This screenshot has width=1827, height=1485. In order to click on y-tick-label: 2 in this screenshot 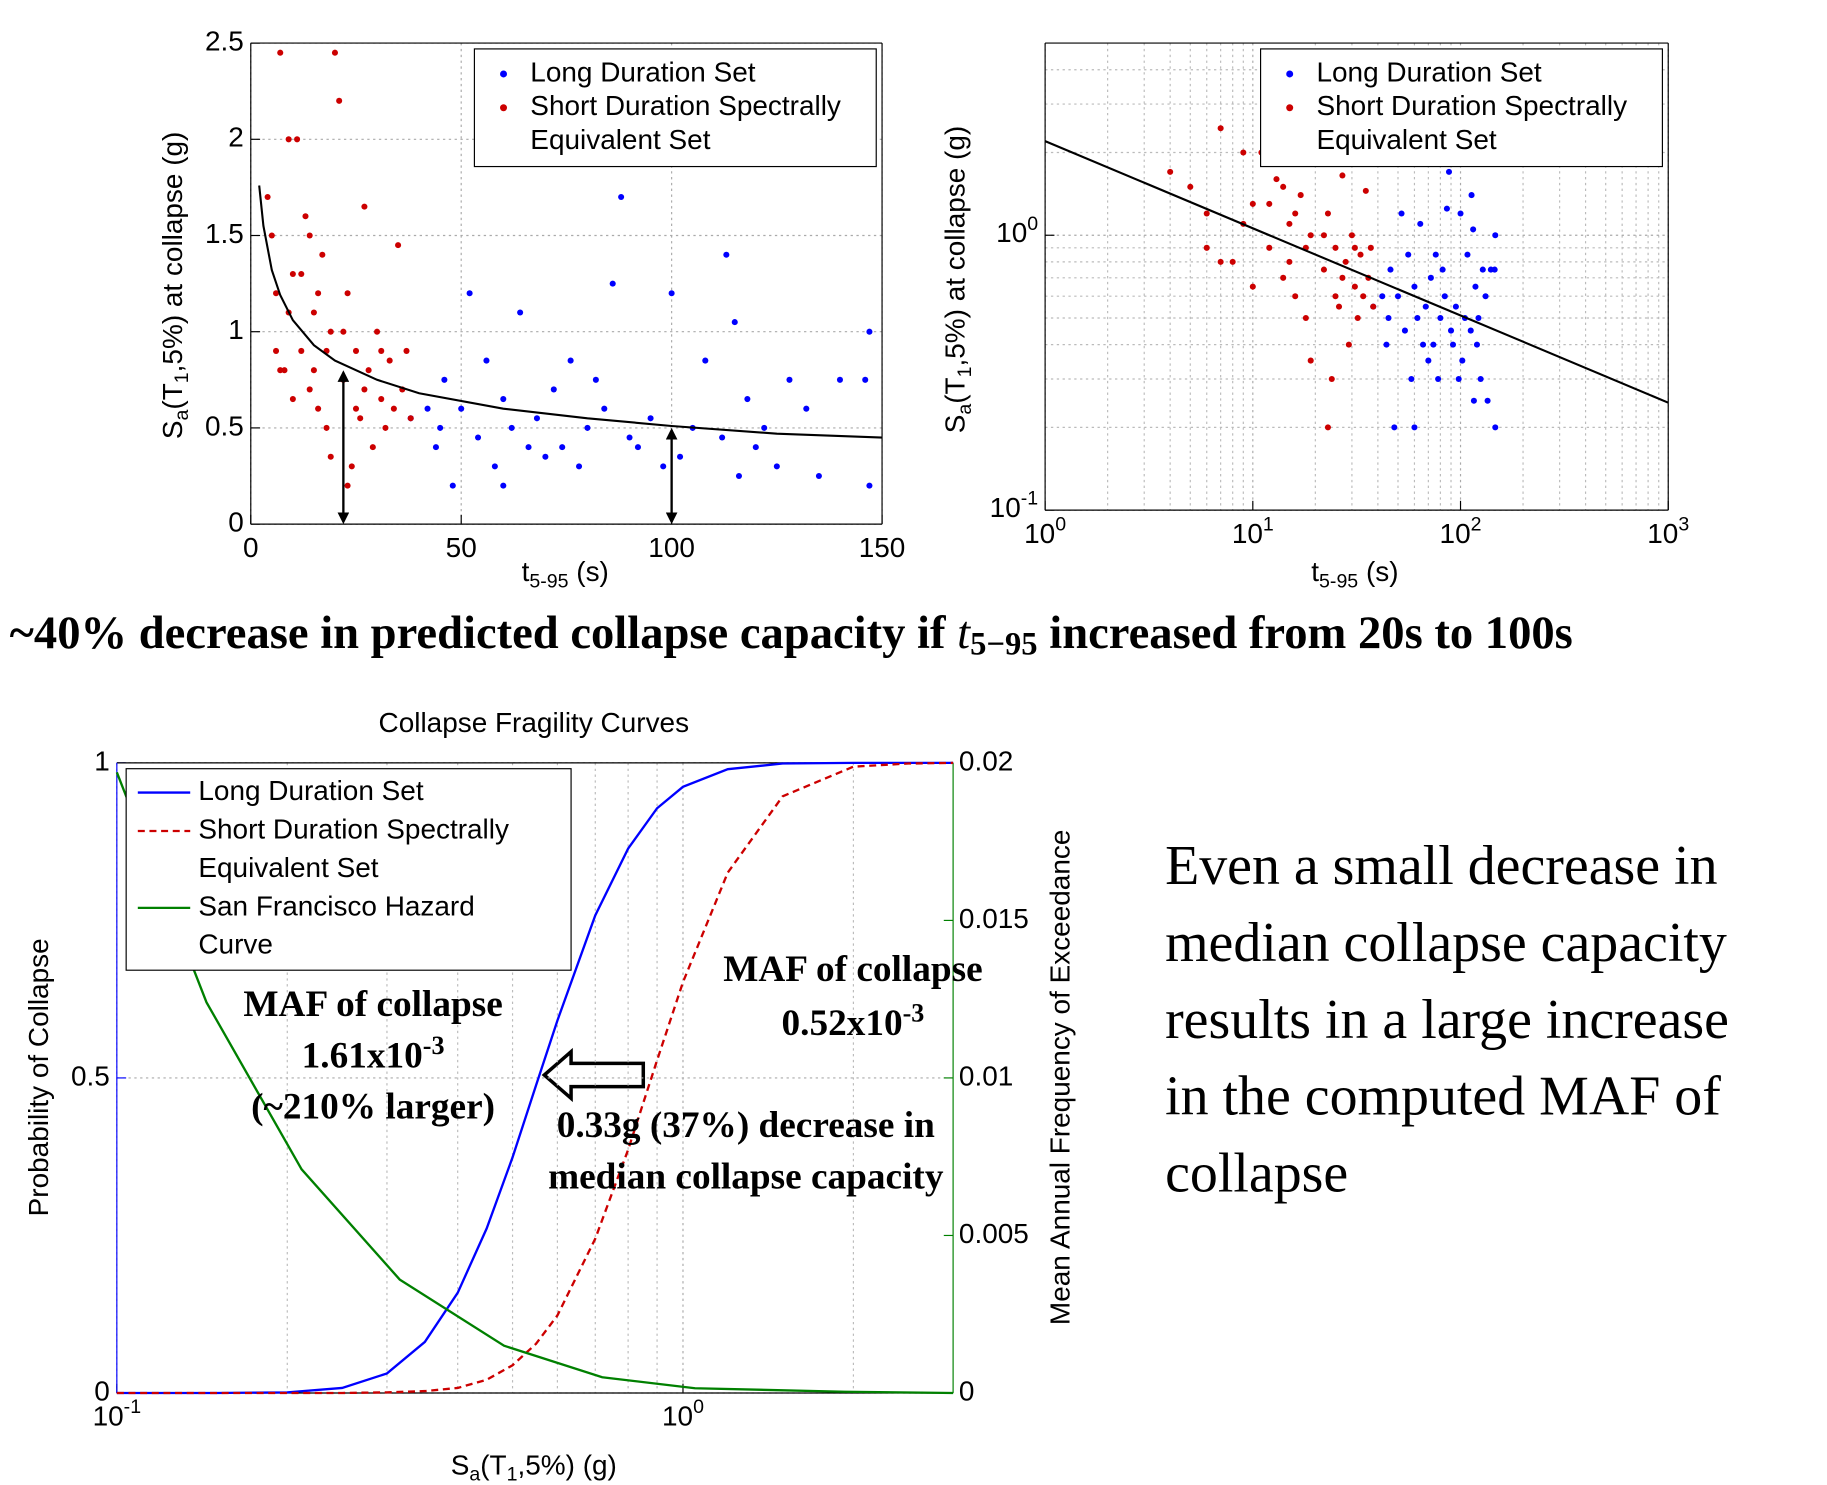, I will do `click(236, 137)`.